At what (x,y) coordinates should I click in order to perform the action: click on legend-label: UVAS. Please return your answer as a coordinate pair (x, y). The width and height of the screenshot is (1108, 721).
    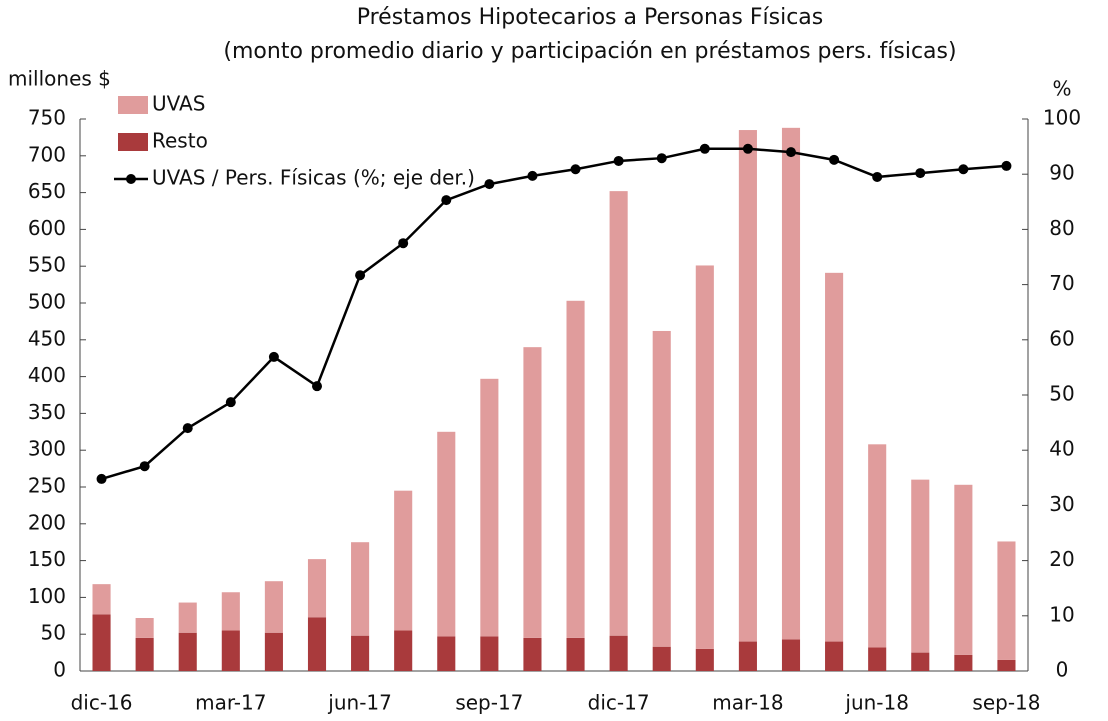
    Looking at the image, I should click on (178, 104).